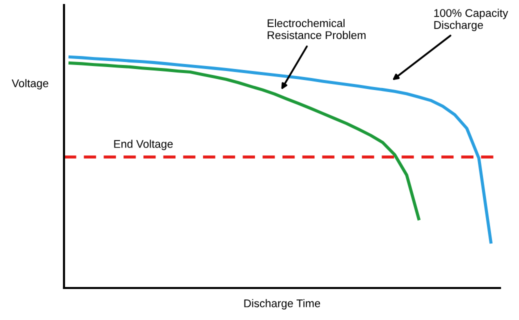 Image resolution: width=519 pixels, height=320 pixels. Describe the element at coordinates (30, 84) in the screenshot. I see `y-axis-title: Voltage` at that location.